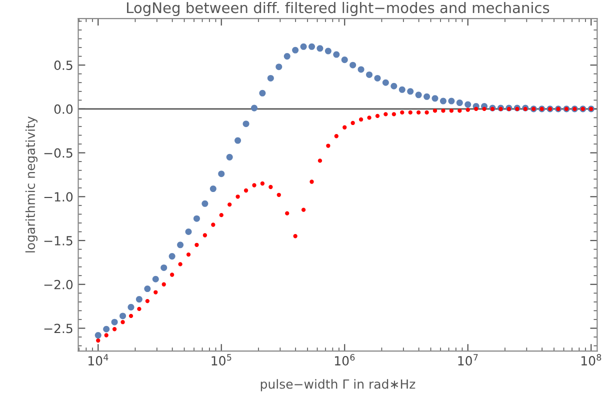 This screenshot has height=413, width=602. Describe the element at coordinates (58, 241) in the screenshot. I see `y-tick-label: −1.5` at that location.